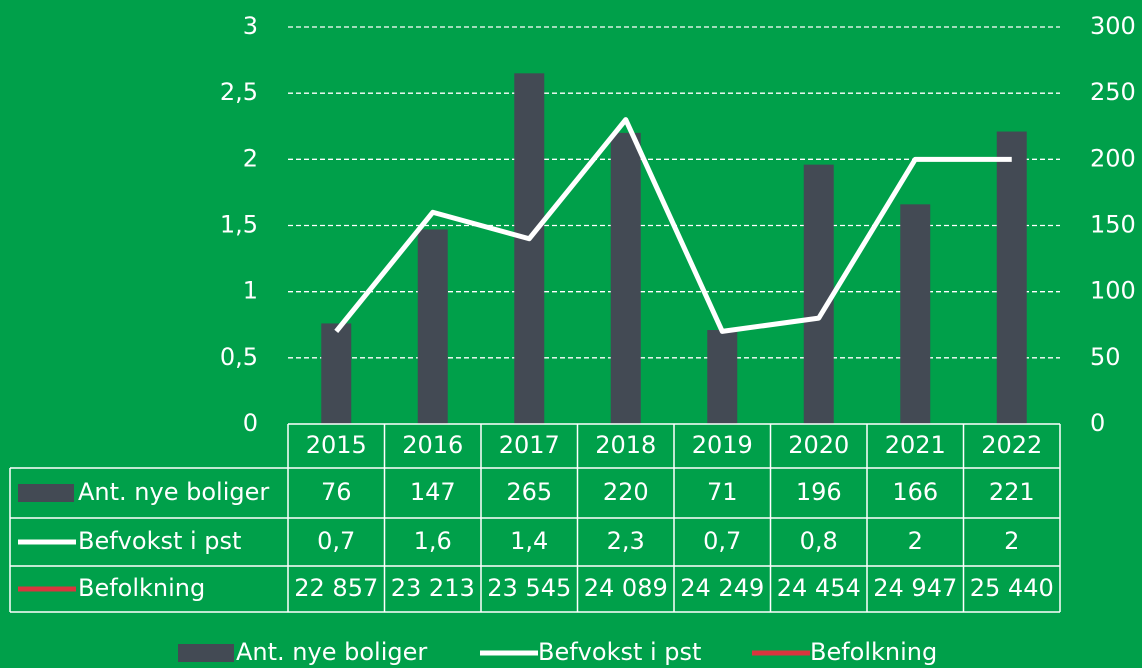 Image resolution: width=1142 pixels, height=668 pixels. I want to click on table-cell: 22 857, so click(336, 588).